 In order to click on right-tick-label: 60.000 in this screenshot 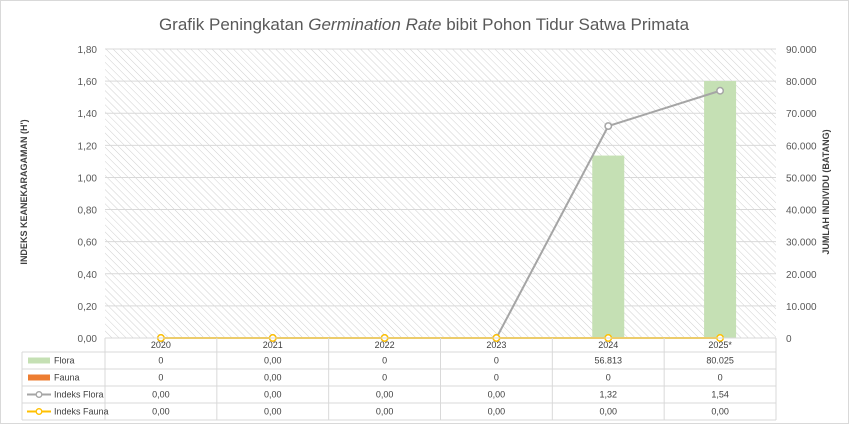, I will do `click(801, 146)`.